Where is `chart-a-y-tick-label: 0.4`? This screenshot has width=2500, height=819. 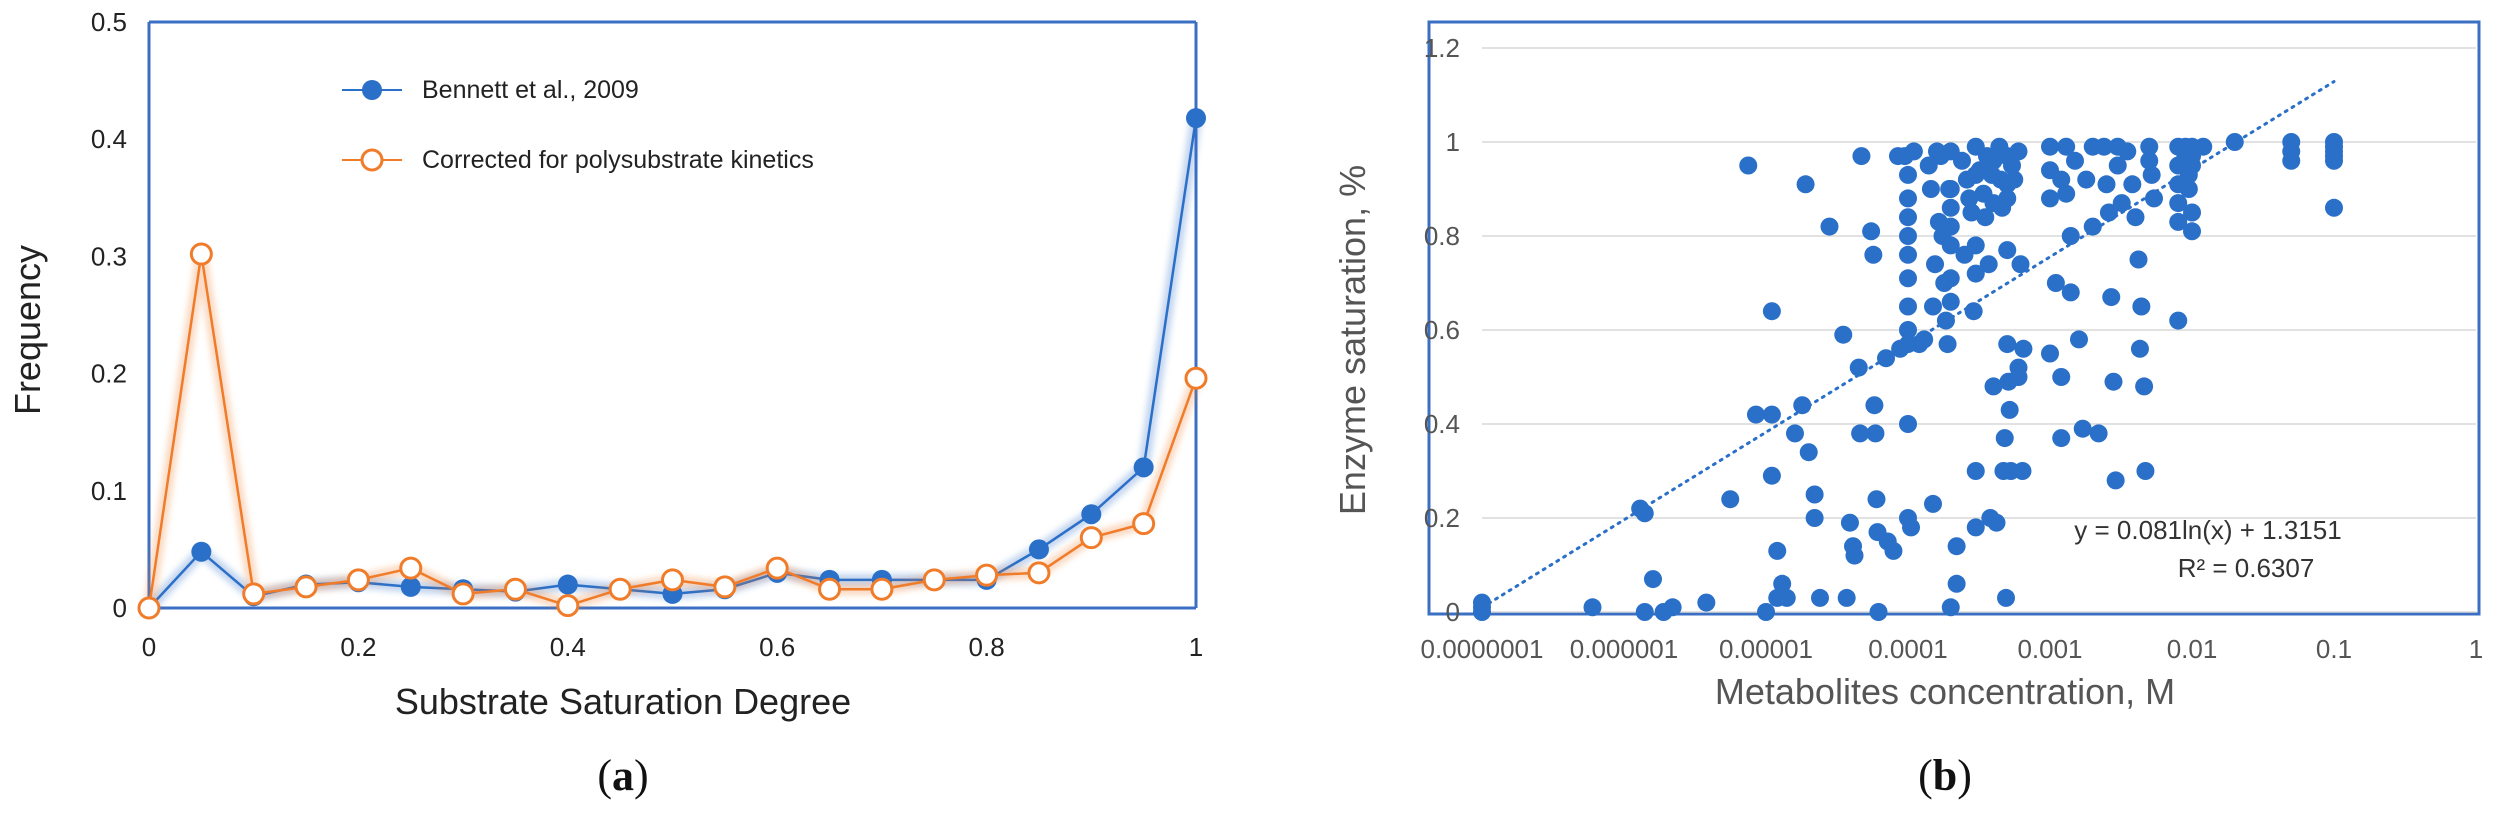
chart-a-y-tick-label: 0.4 is located at coordinates (109, 139).